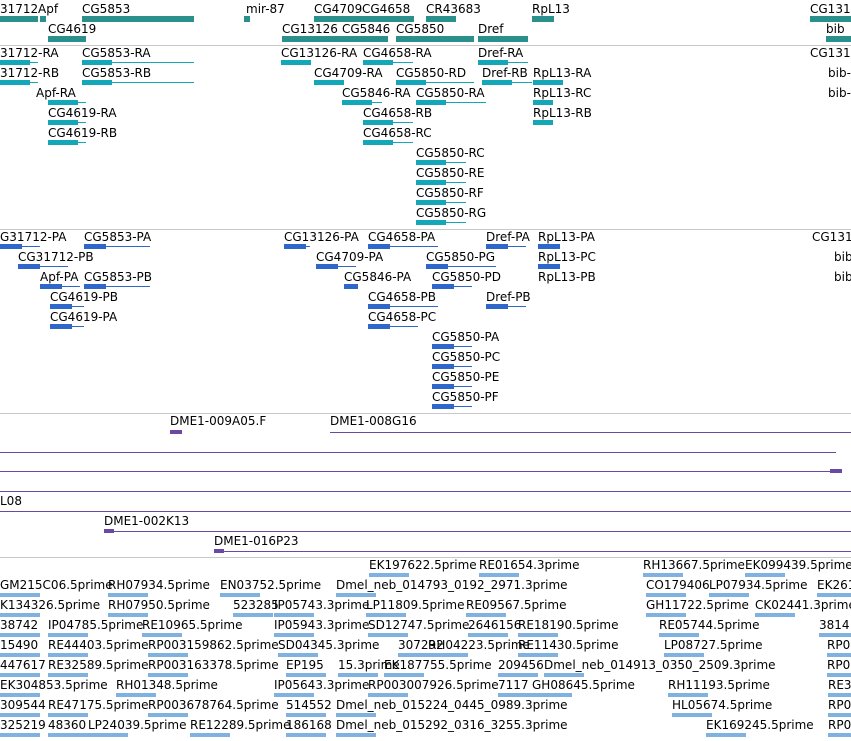 The width and height of the screenshot is (851, 741). Describe the element at coordinates (322, 625) in the screenshot. I see `feature-label: IP05943.3prime` at that location.